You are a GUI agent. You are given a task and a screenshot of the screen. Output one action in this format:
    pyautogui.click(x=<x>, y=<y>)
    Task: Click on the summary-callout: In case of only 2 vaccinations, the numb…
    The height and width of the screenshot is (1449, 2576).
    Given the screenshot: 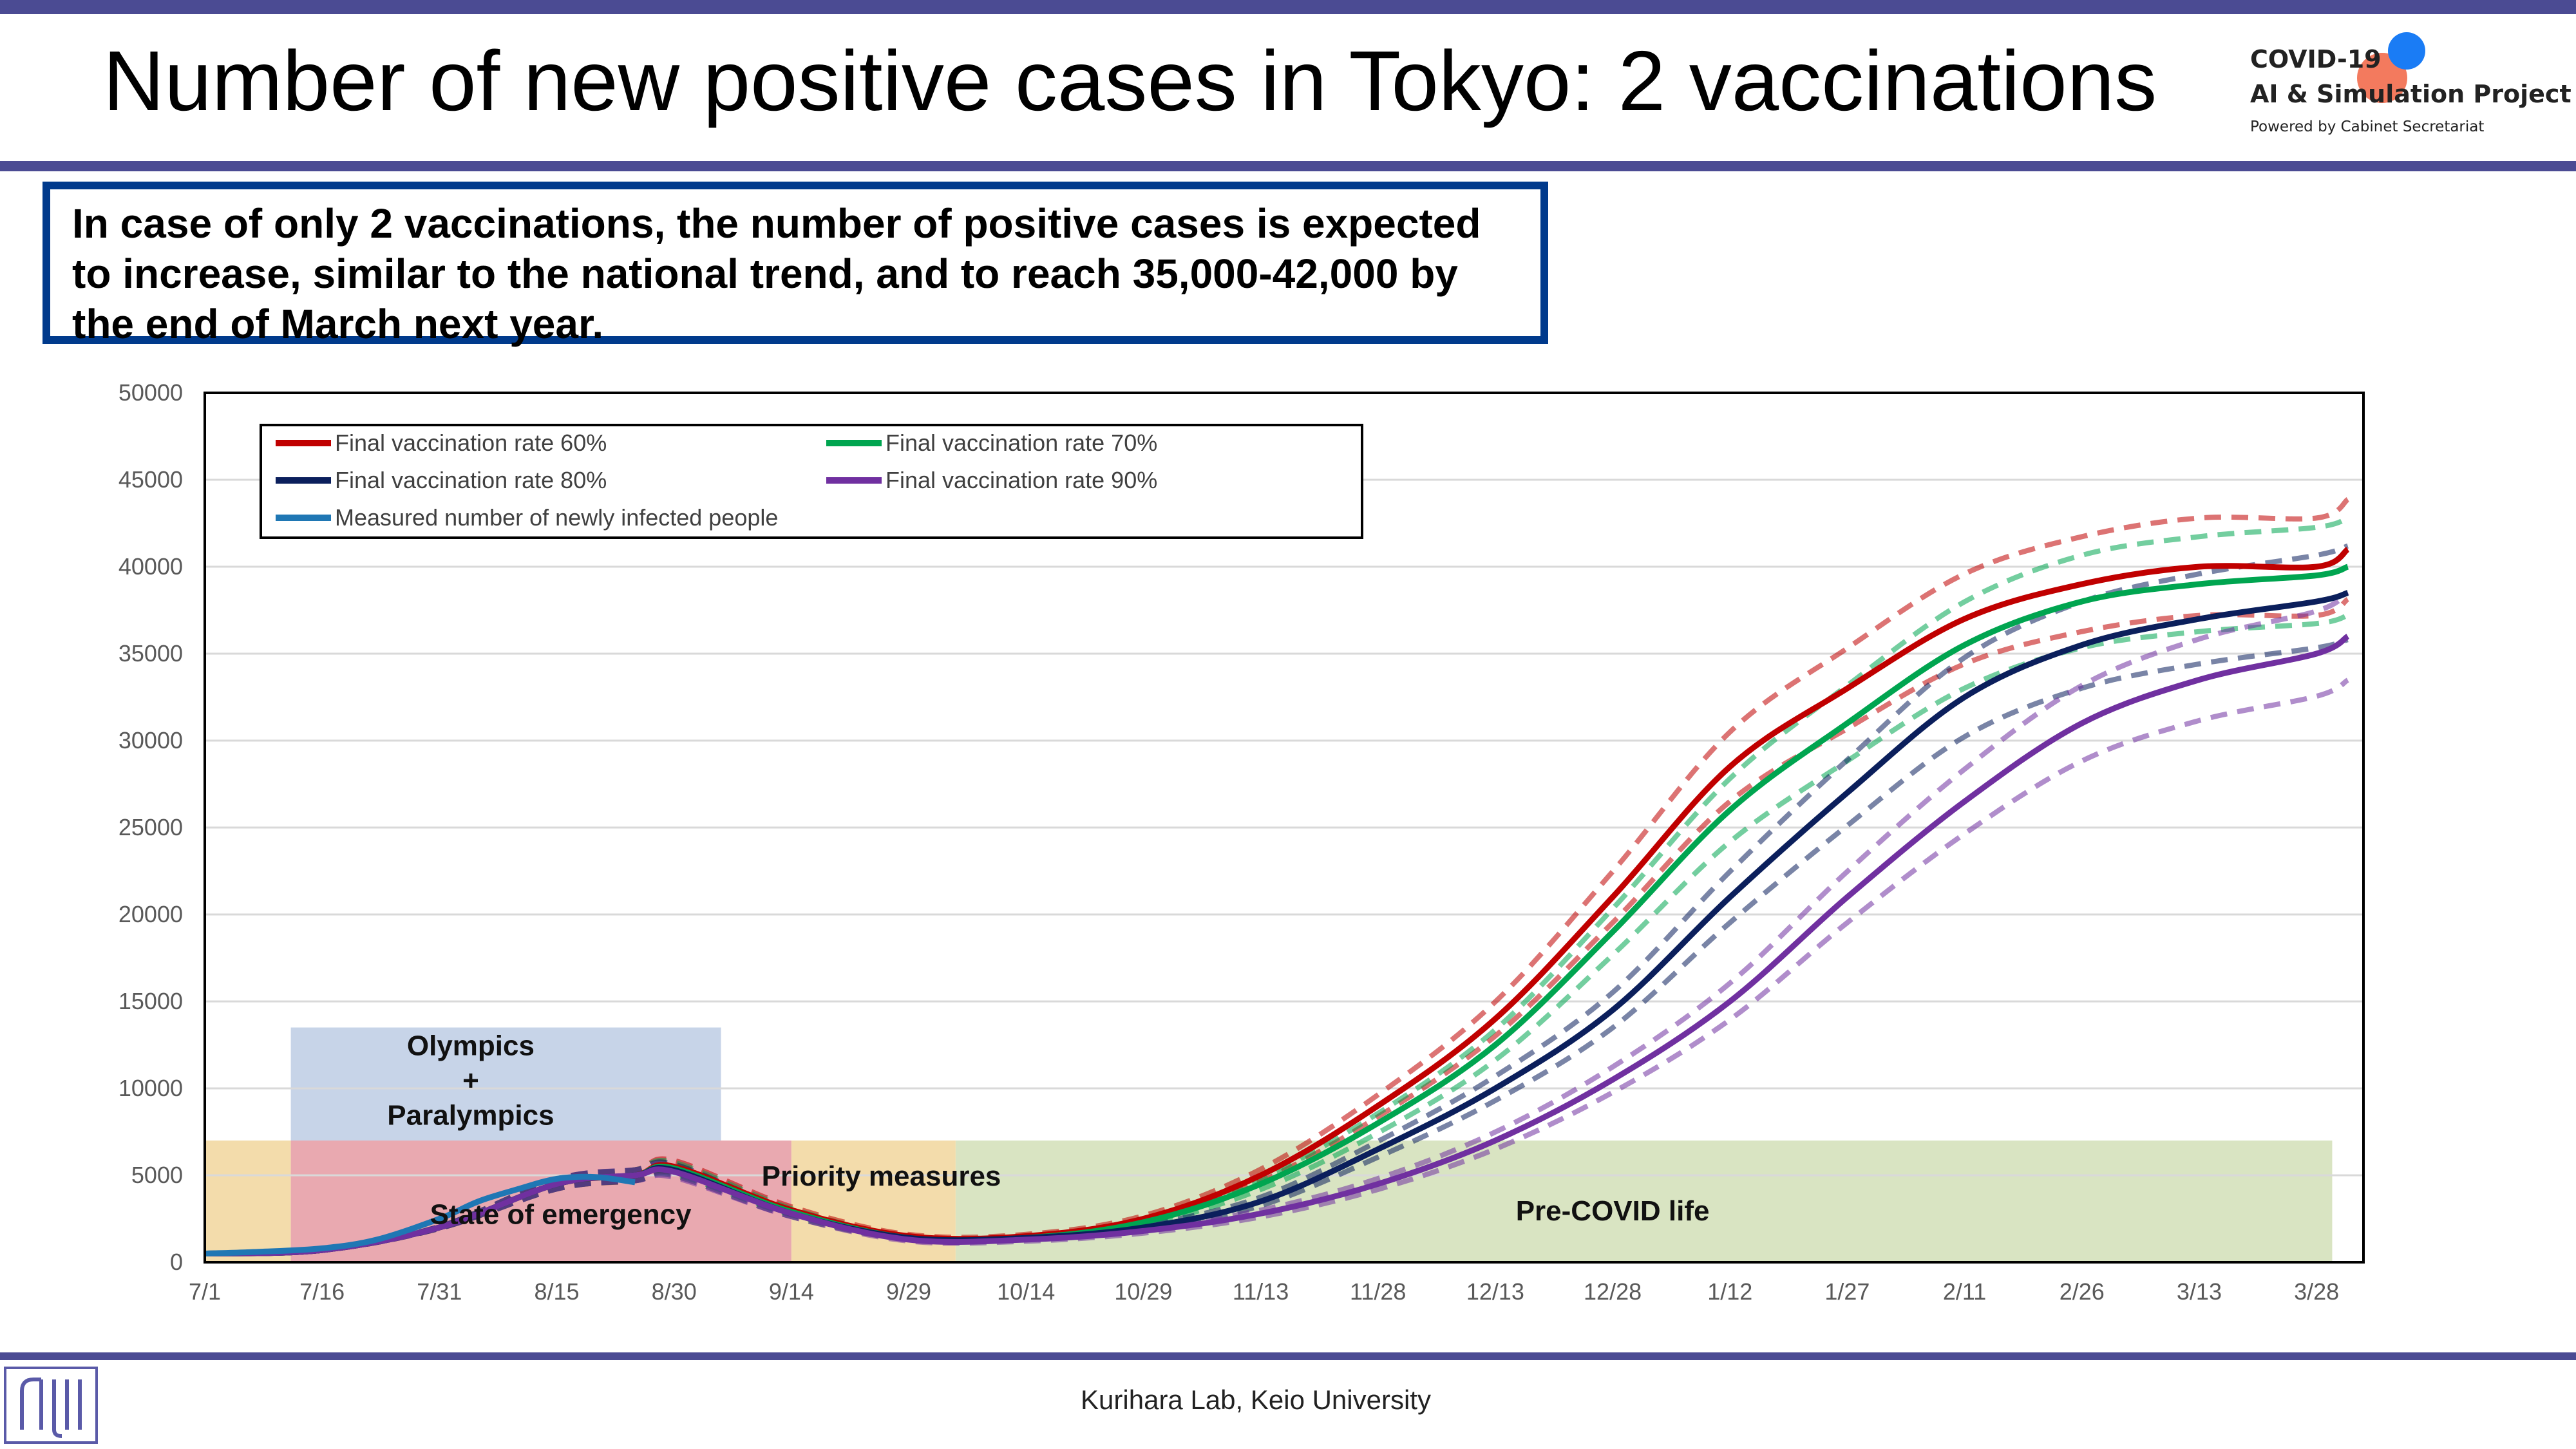 What is the action you would take?
    pyautogui.click(x=795, y=264)
    